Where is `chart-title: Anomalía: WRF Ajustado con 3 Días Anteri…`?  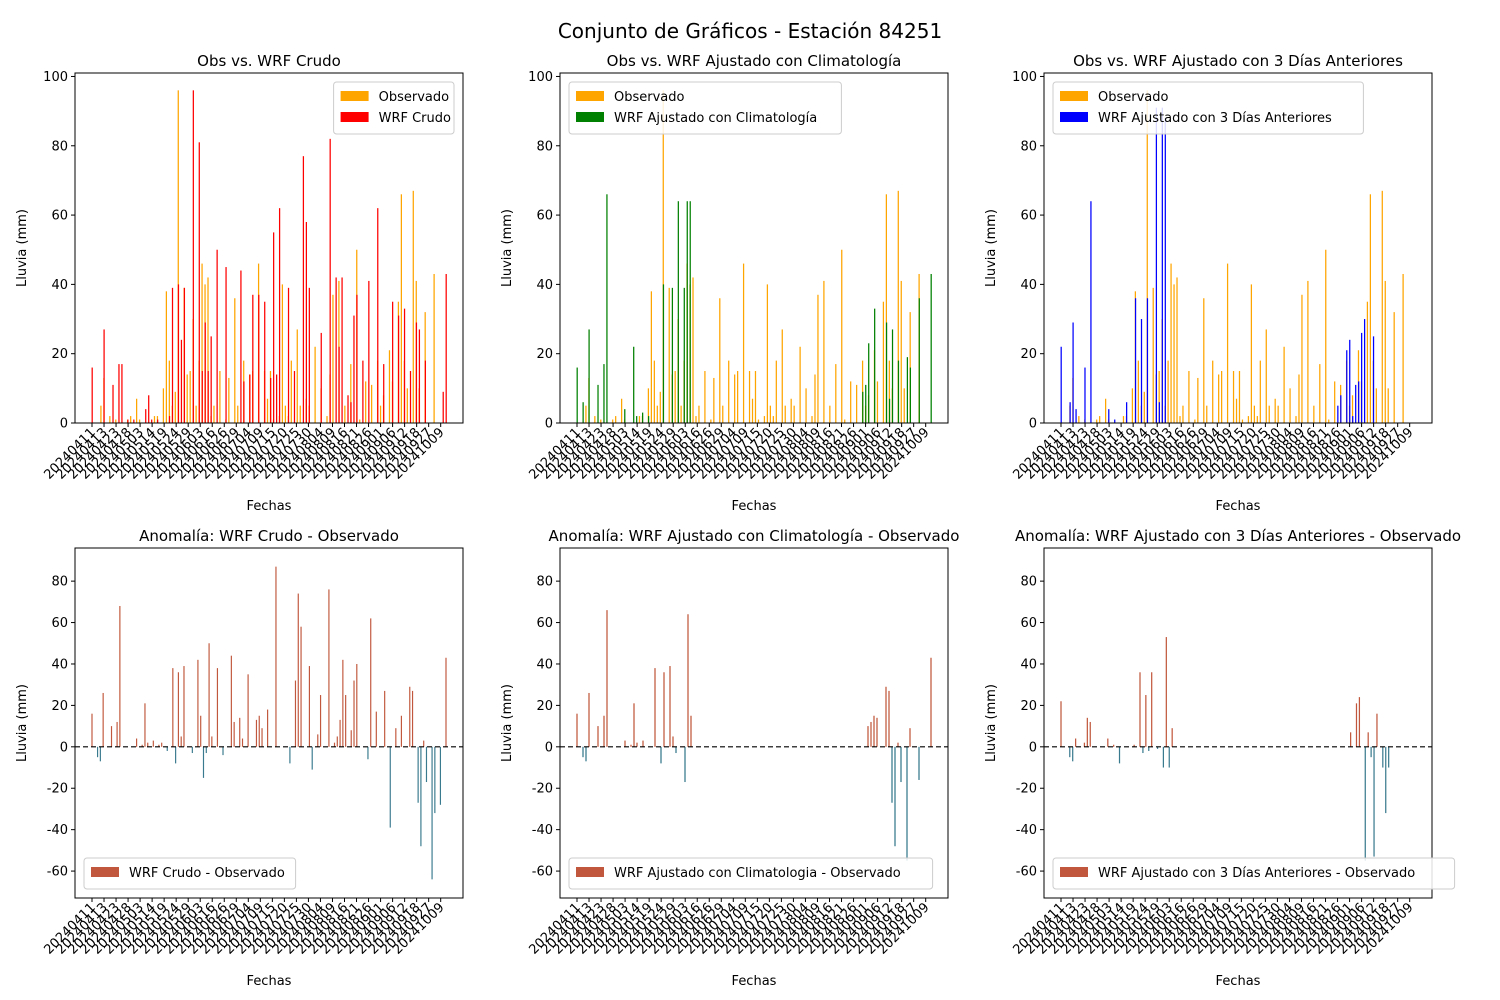 chart-title: Anomalía: WRF Ajustado con 3 Días Anteri… is located at coordinates (1238, 536).